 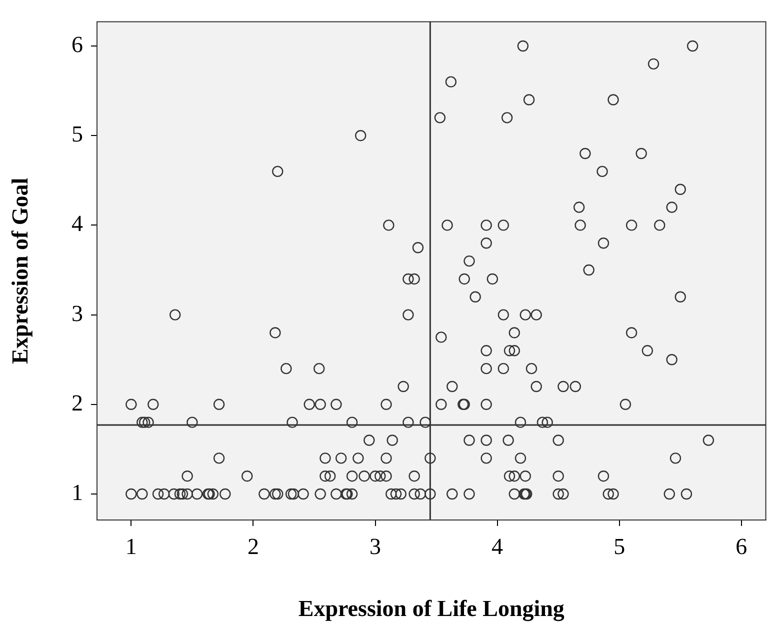 What do you see at coordinates (77, 403) in the screenshot?
I see `y-tick-label: 2` at bounding box center [77, 403].